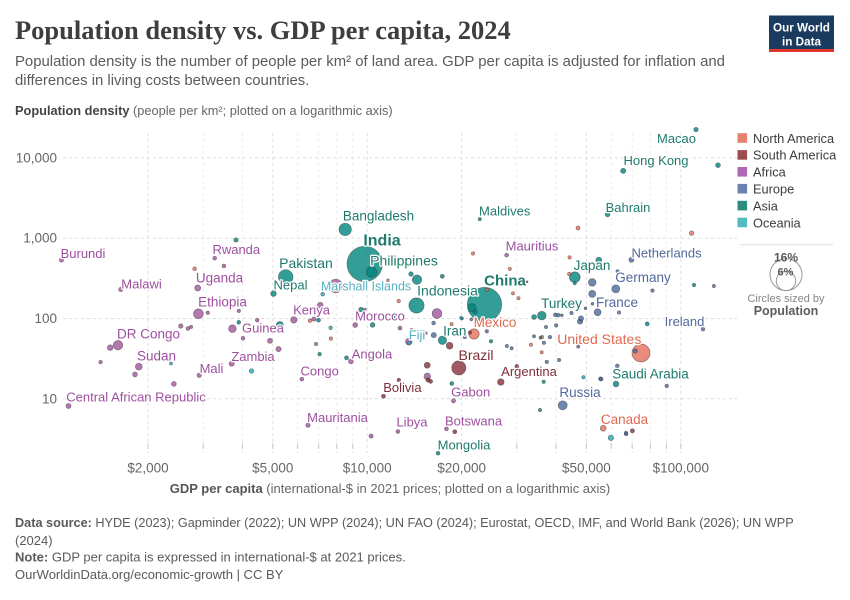  What do you see at coordinates (795, 155) in the screenshot?
I see `svg-text: South America` at bounding box center [795, 155].